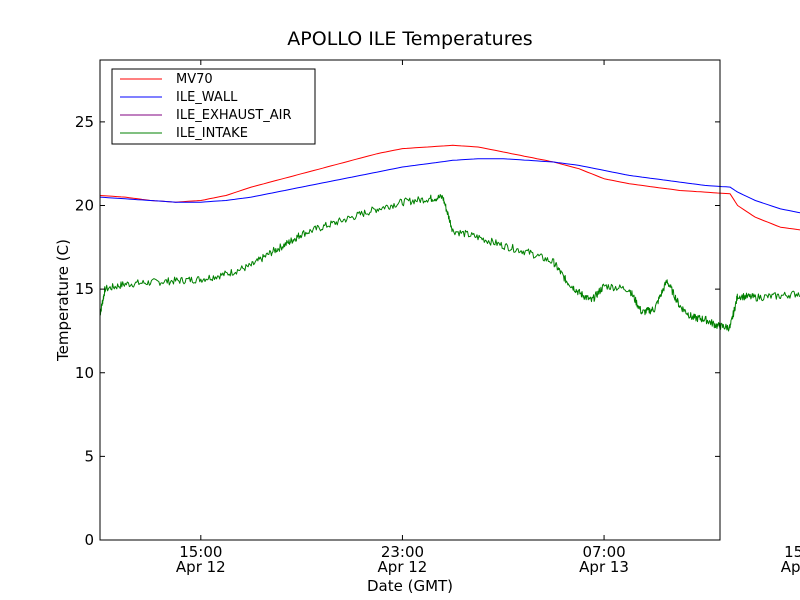 The width and height of the screenshot is (800, 600). I want to click on series-line-mv70, so click(449, 187).